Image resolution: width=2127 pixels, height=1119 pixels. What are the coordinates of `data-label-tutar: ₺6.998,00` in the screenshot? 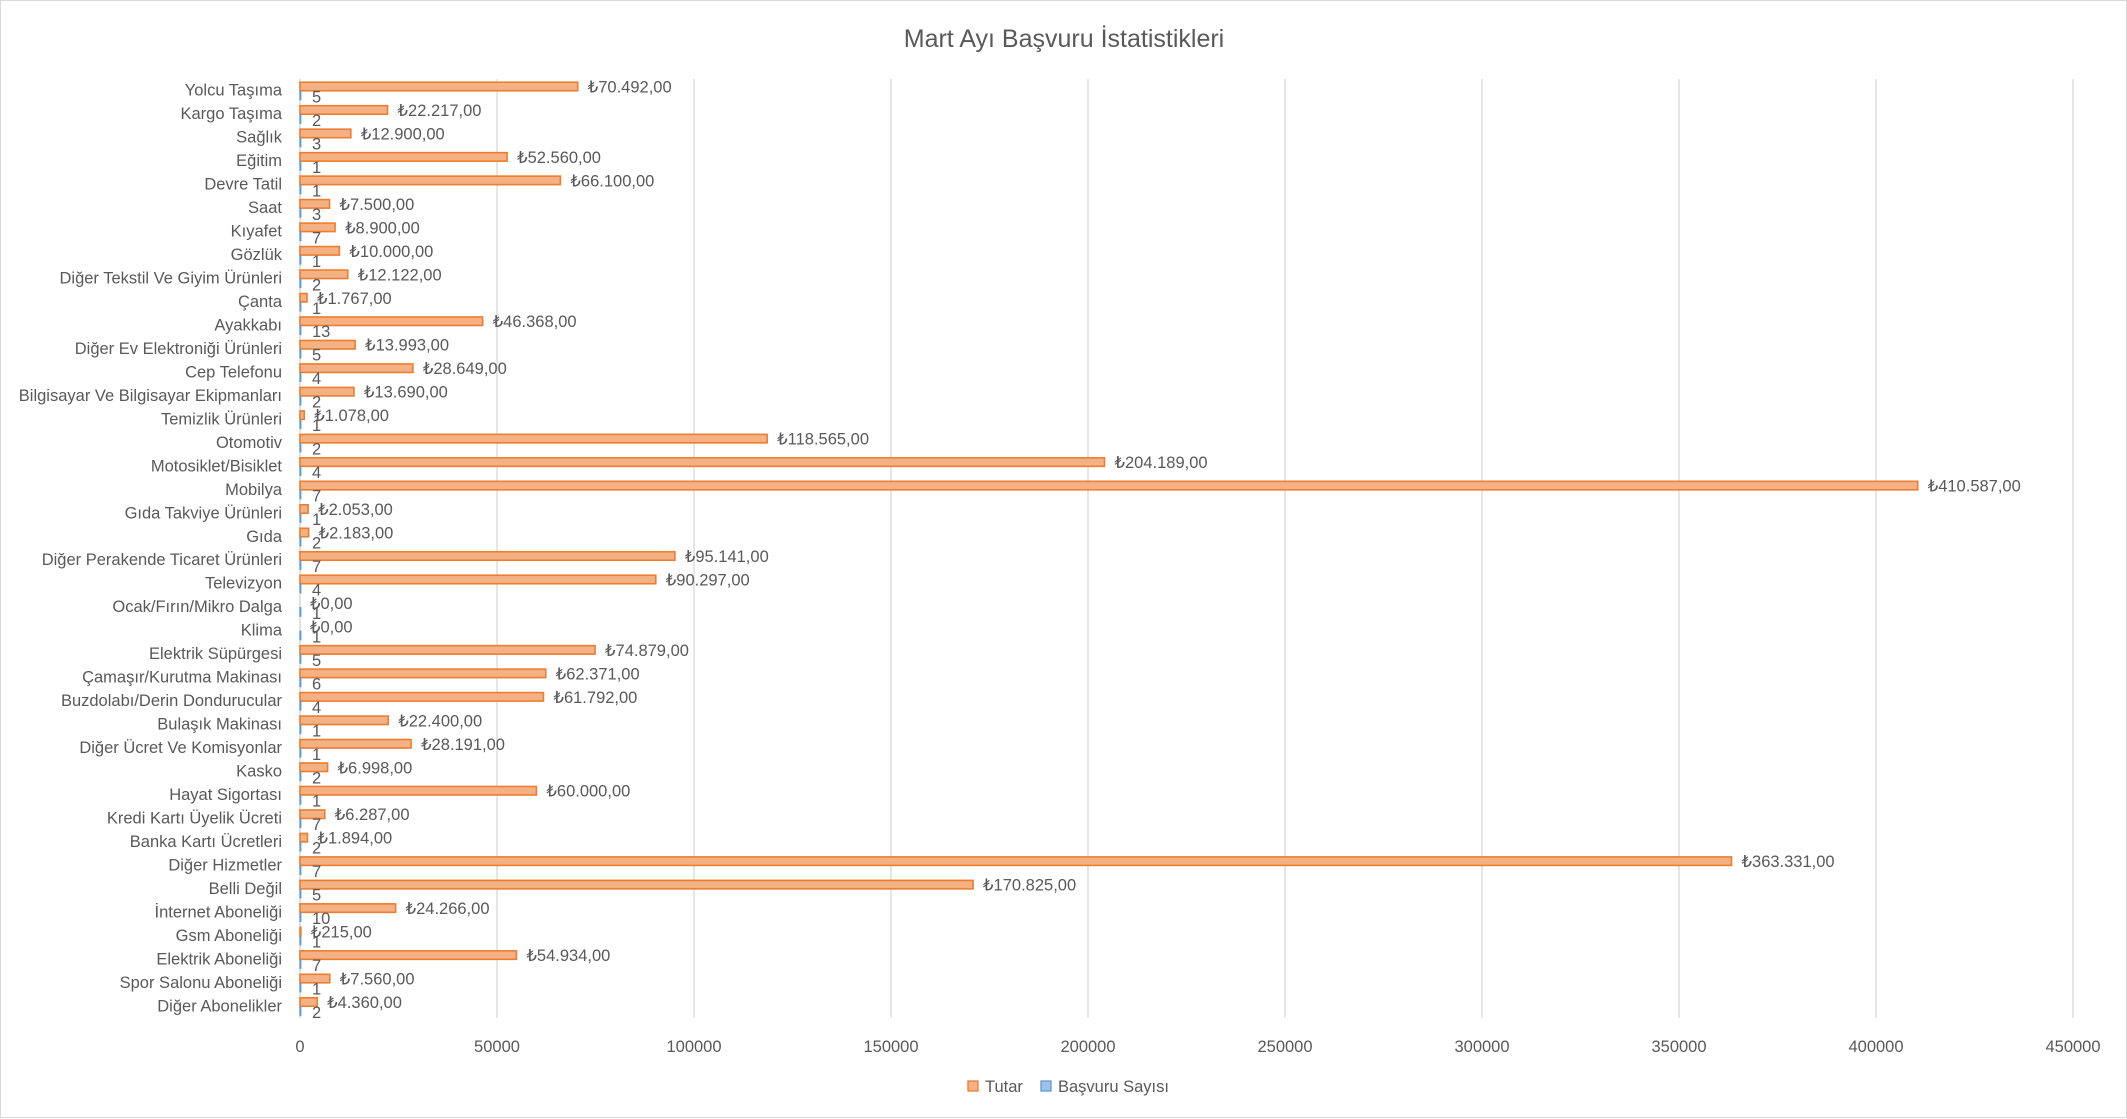 It's located at (375, 768).